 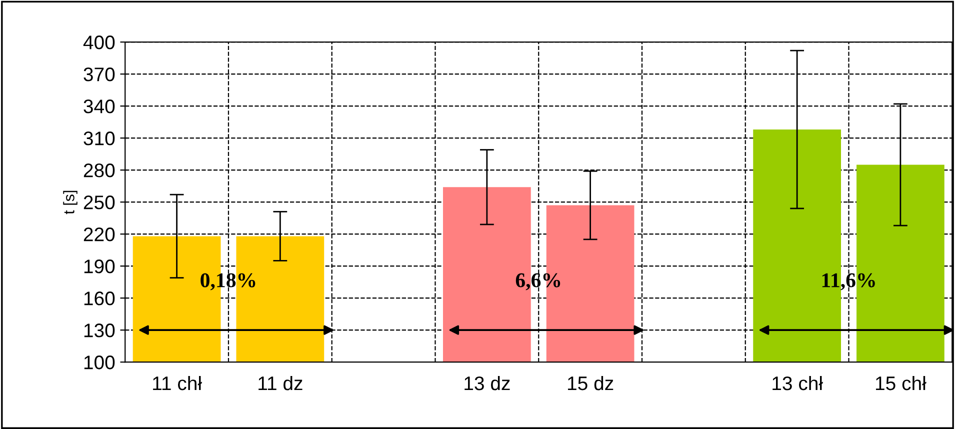 I want to click on y-tick-label: 370, so click(x=99, y=75).